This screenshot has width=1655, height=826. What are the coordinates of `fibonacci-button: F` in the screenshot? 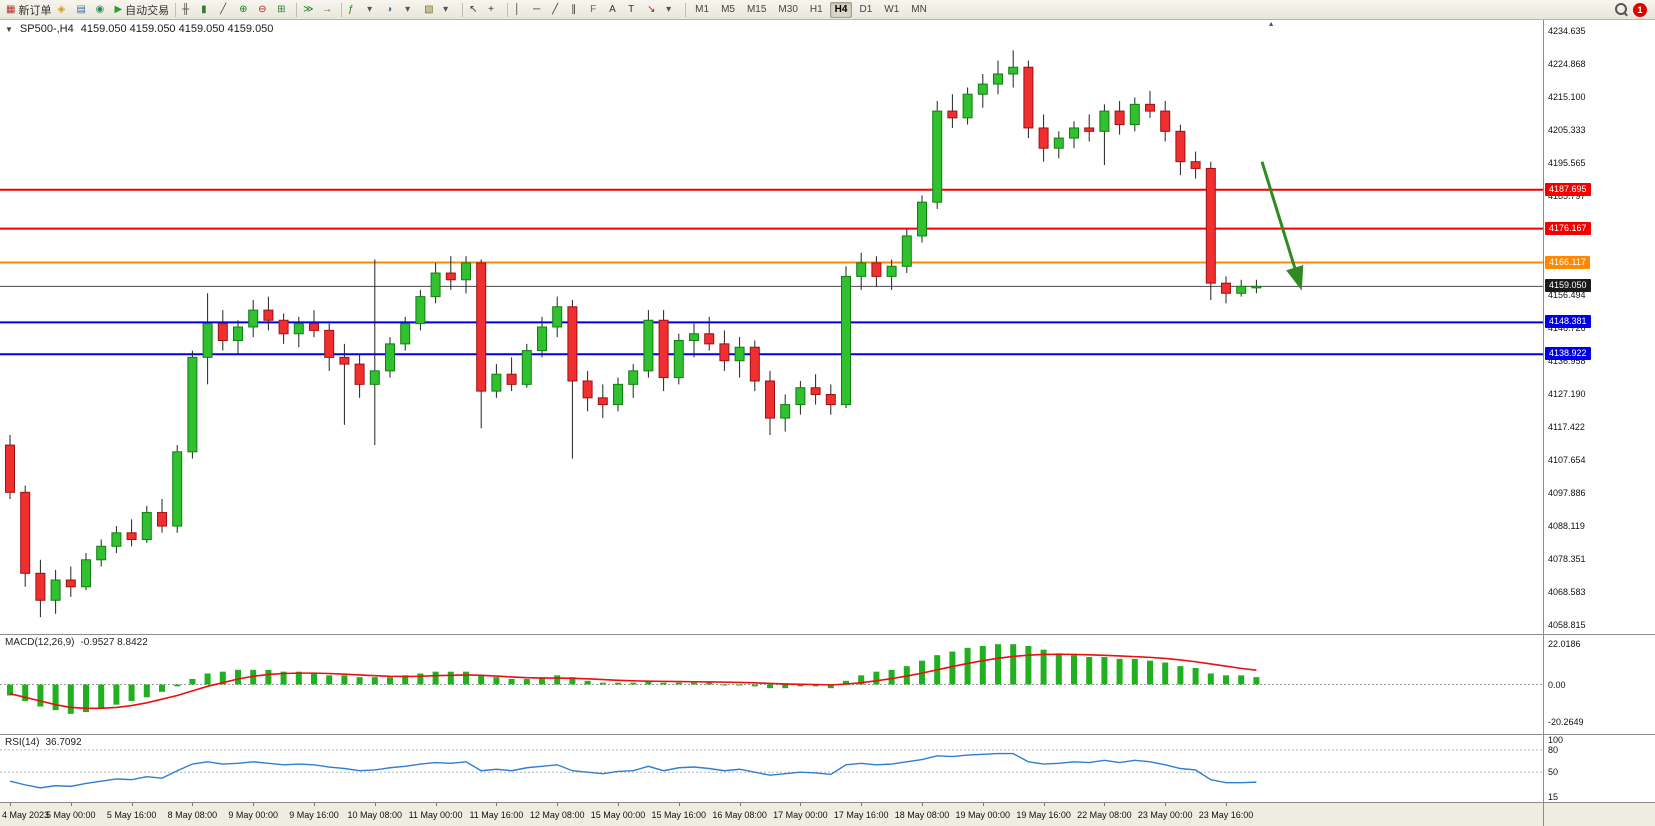 It's located at (596, 9).